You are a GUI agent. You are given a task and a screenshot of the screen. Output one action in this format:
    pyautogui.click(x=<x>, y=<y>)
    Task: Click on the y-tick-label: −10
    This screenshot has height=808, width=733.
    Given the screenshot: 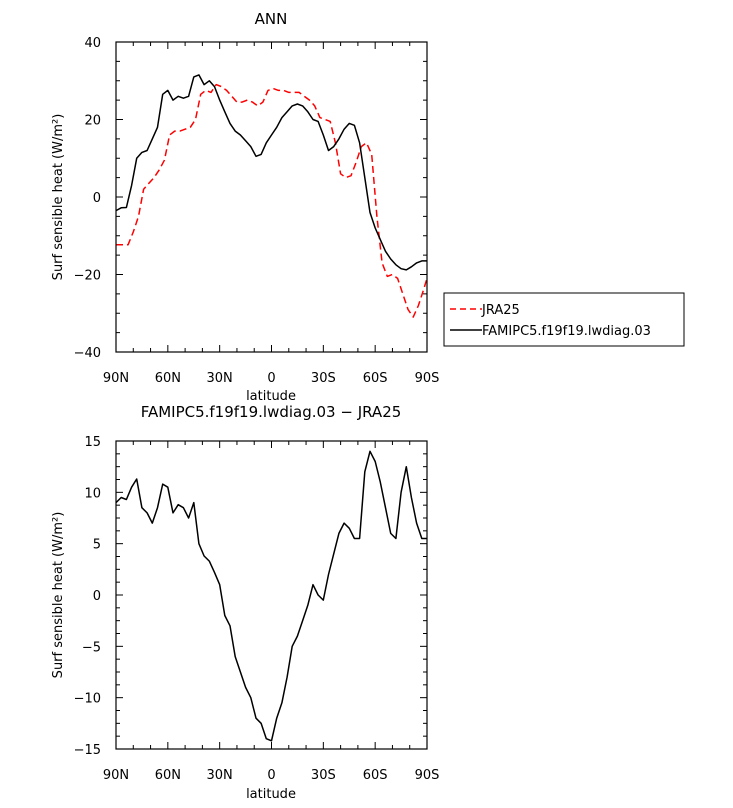 What is the action you would take?
    pyautogui.click(x=87, y=699)
    